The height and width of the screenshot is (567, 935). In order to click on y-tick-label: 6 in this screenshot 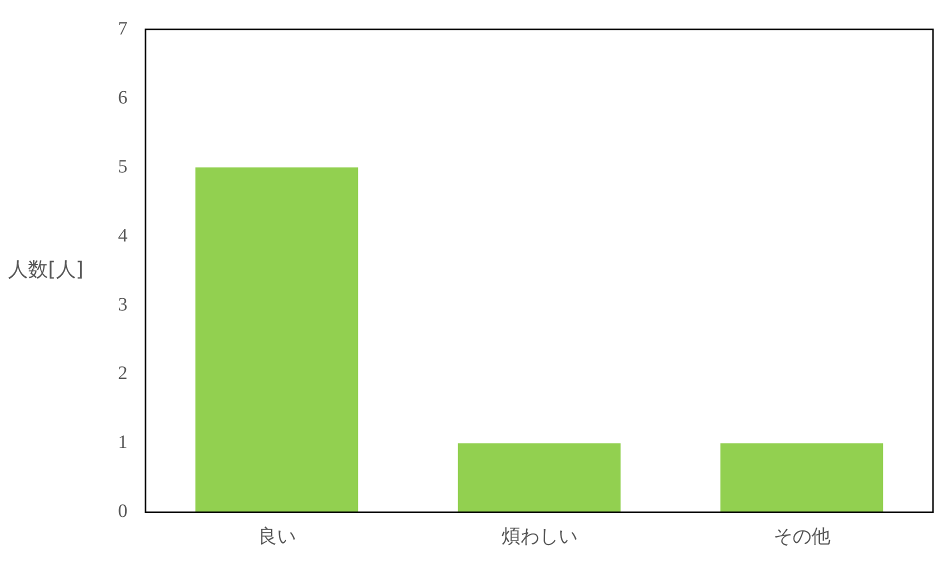, I will do `click(123, 97)`.